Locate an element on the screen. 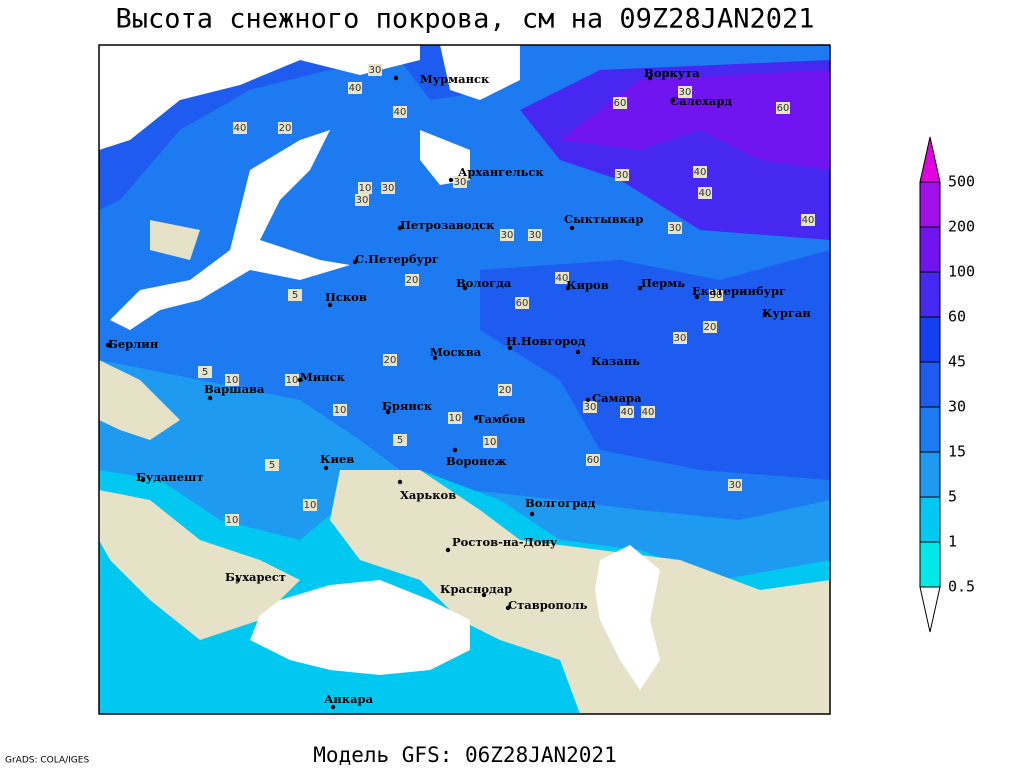  credit: GrADS: COLA/IGES is located at coordinates (47, 761).